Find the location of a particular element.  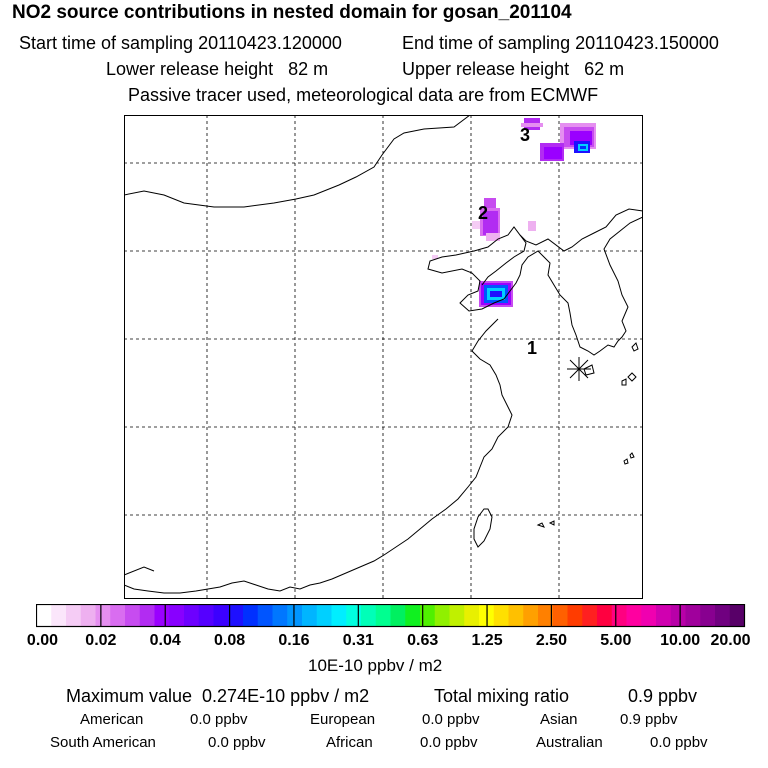

total-mixing-ratio-label: Total mixing ratio is located at coordinates (502, 696).